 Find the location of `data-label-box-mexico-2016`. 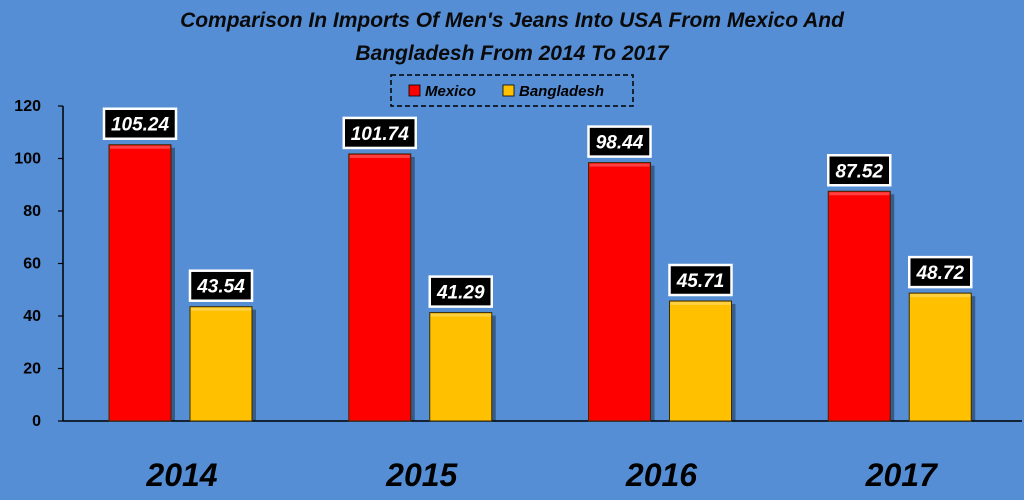

data-label-box-mexico-2016 is located at coordinates (619, 141).